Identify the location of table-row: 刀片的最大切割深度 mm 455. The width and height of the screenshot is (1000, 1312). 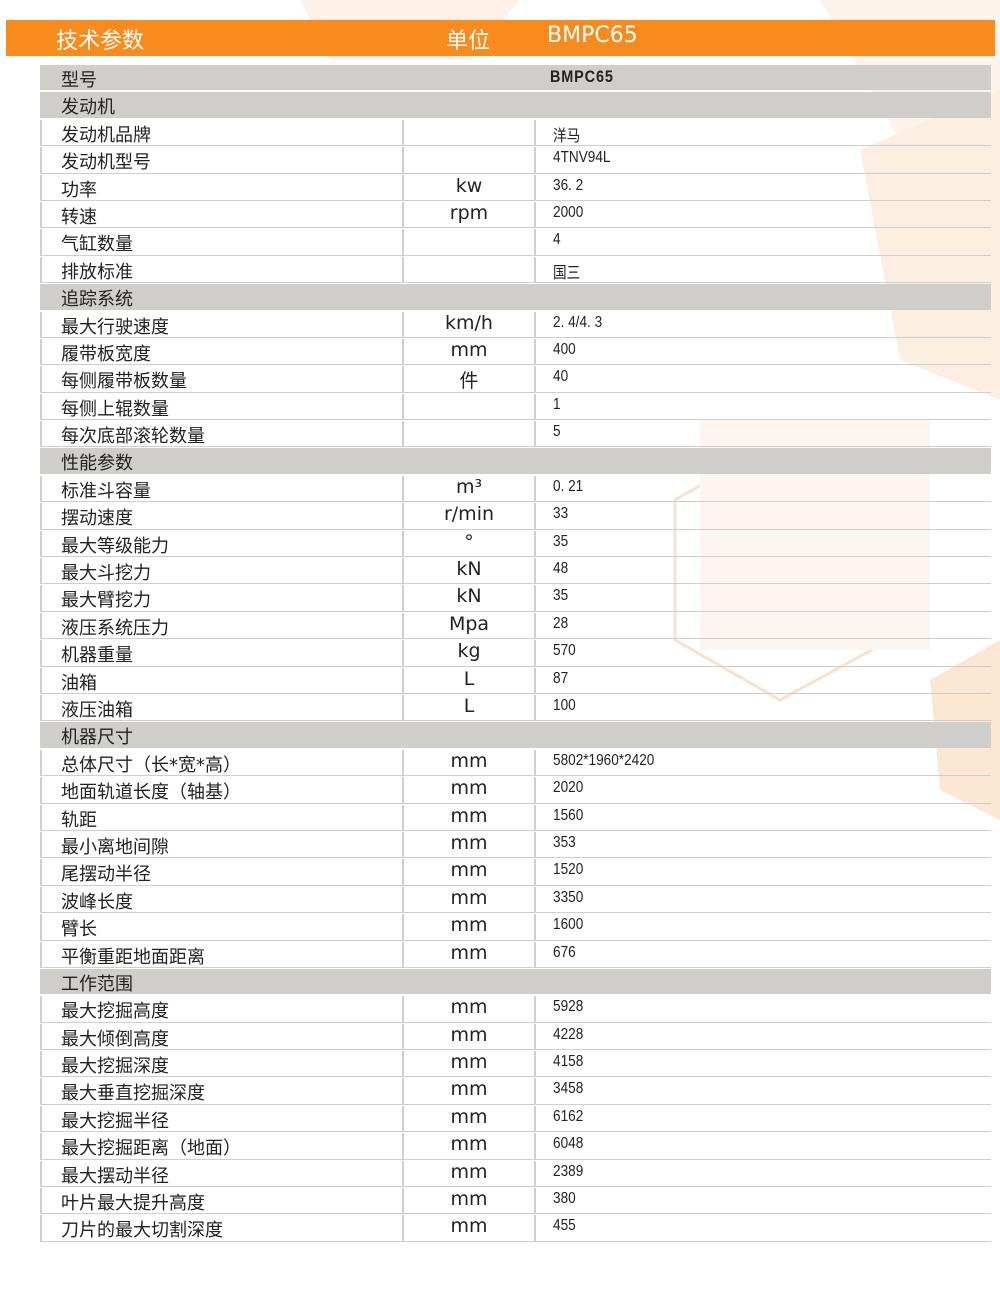
(515, 1228).